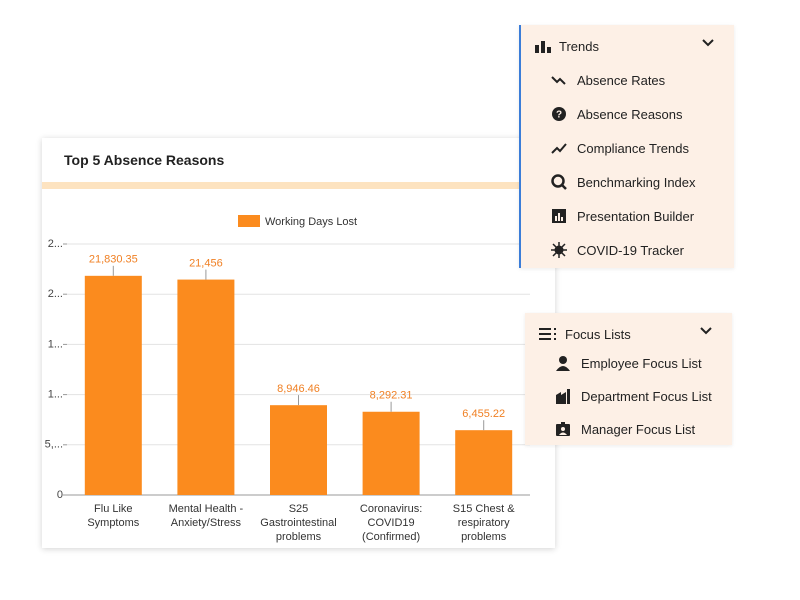 This screenshot has width=800, height=600. What do you see at coordinates (638, 429) in the screenshot?
I see `menu-item-label: Manager Focus List` at bounding box center [638, 429].